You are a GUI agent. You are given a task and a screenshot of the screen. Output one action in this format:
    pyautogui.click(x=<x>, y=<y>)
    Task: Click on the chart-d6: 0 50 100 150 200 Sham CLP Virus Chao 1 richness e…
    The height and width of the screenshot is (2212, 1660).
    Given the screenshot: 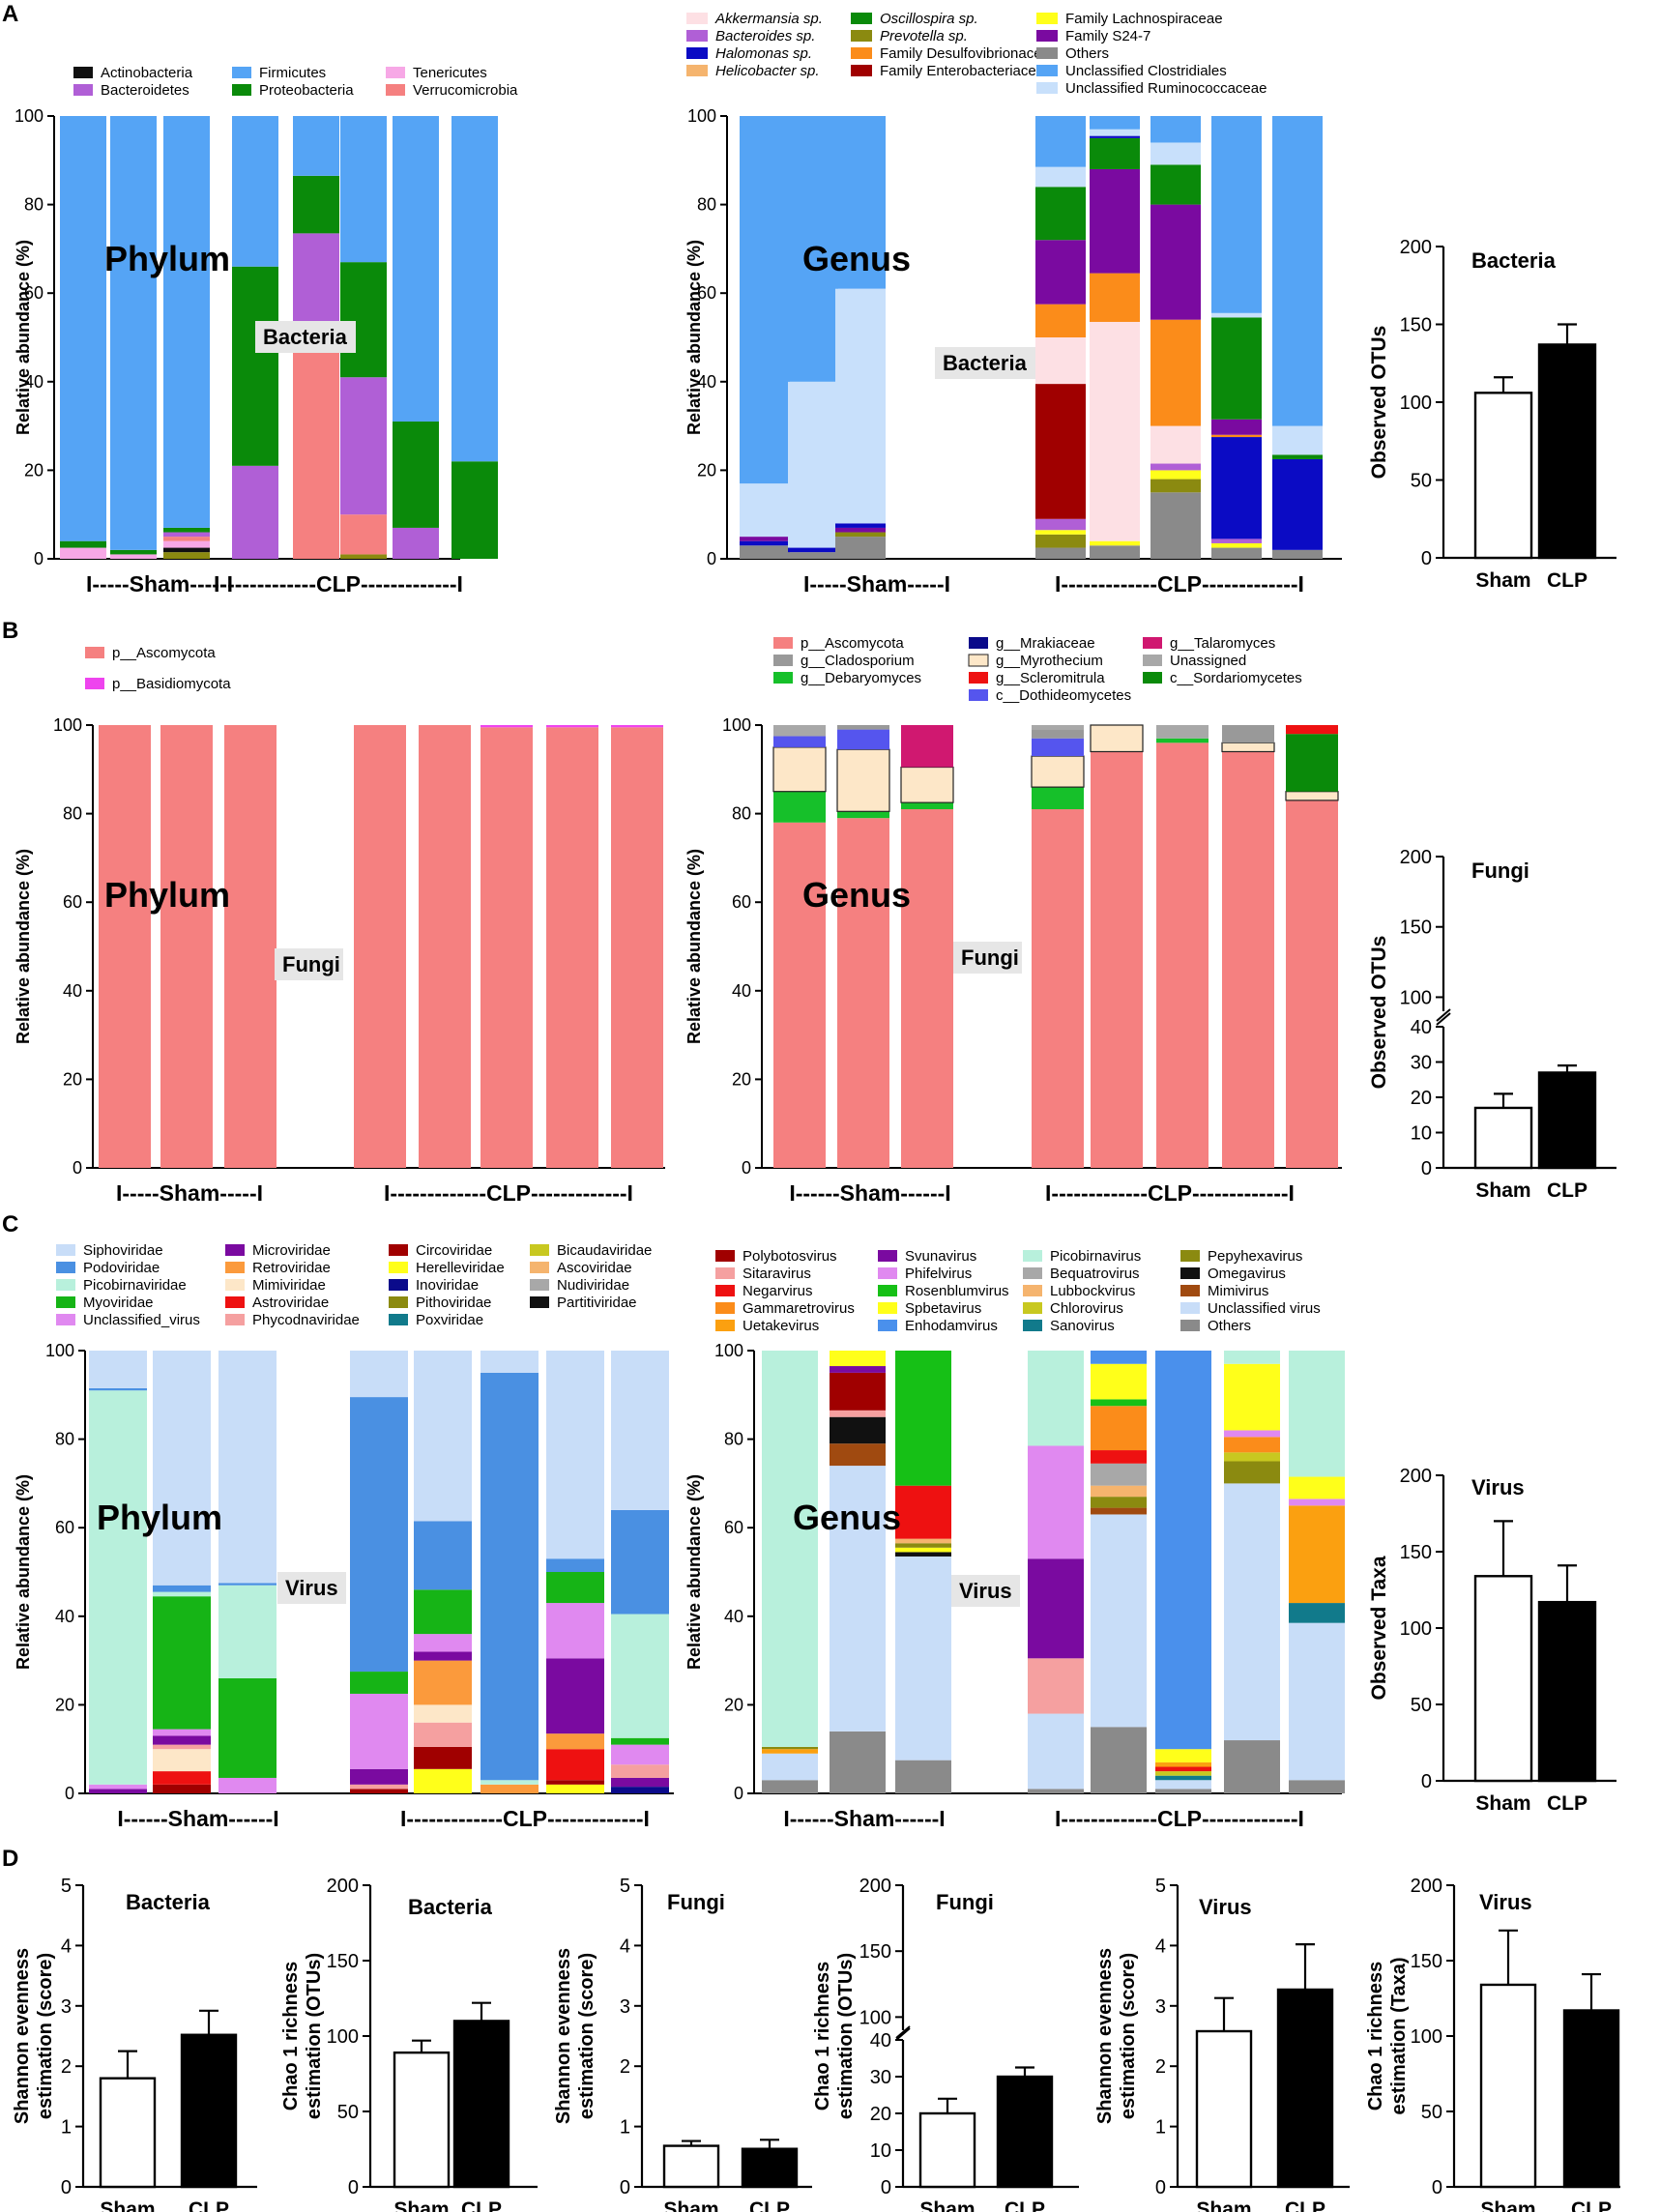 What is the action you would take?
    pyautogui.click(x=1492, y=2044)
    